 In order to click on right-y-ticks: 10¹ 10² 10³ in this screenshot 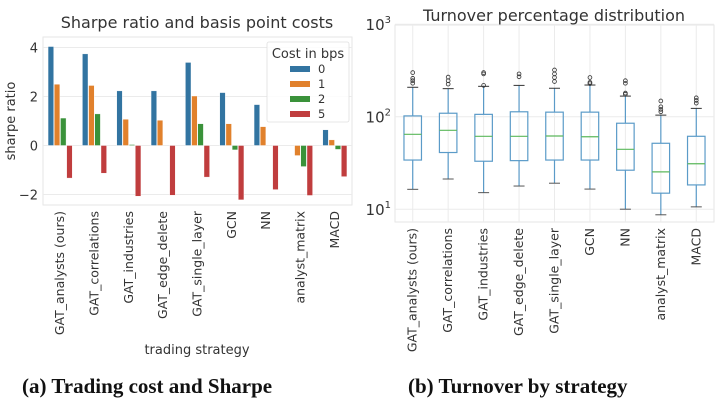, I will do `click(378, 117)`.